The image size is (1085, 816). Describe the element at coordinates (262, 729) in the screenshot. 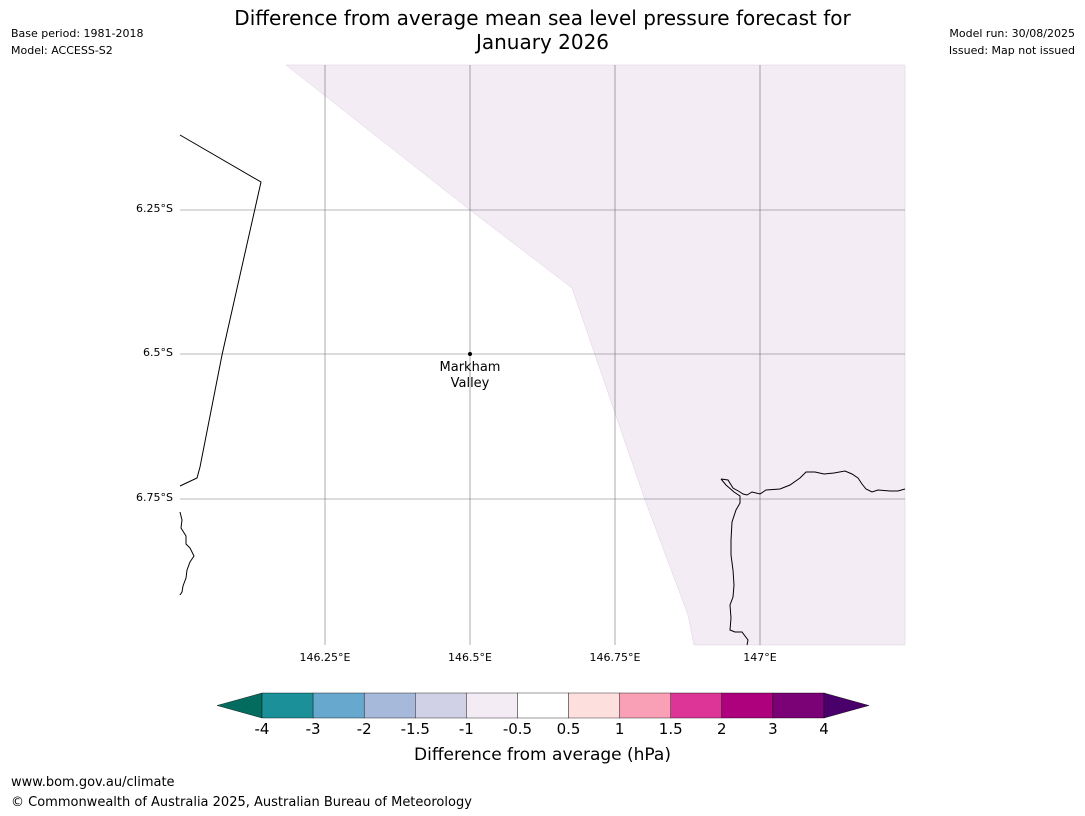

I see `colorbar-tick-label: -4` at that location.